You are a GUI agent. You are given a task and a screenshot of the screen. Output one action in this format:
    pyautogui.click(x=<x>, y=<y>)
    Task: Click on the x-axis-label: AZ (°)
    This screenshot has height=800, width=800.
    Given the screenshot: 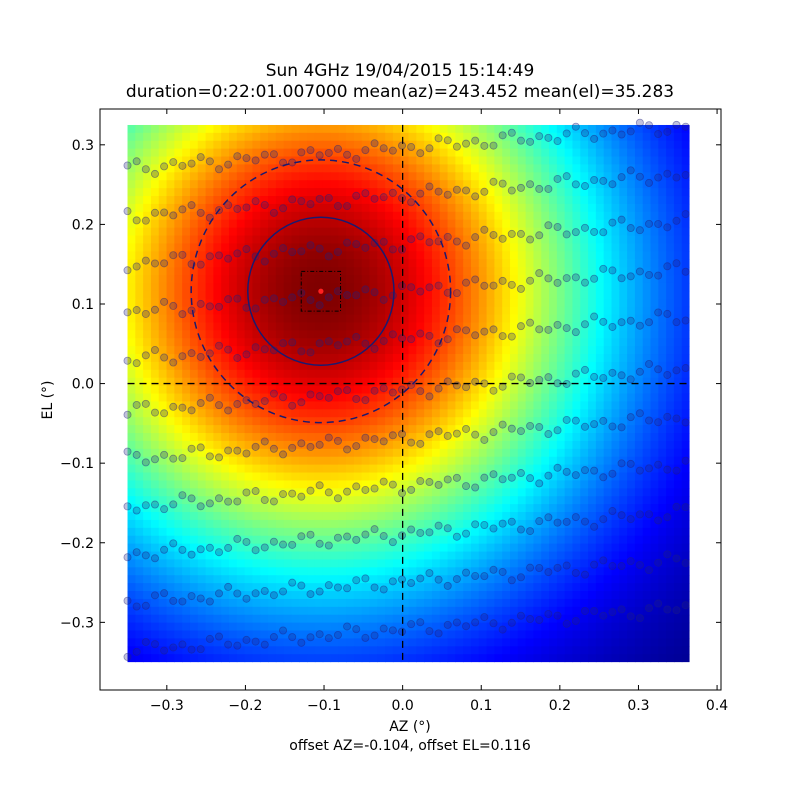 What is the action you would take?
    pyautogui.click(x=410, y=727)
    